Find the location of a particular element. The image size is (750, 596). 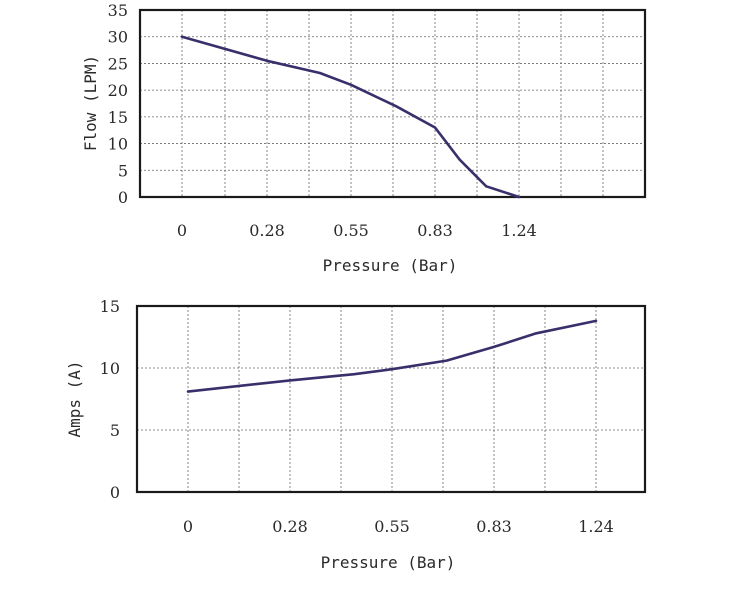

flow-y-tick-label: 5 is located at coordinates (123, 170).